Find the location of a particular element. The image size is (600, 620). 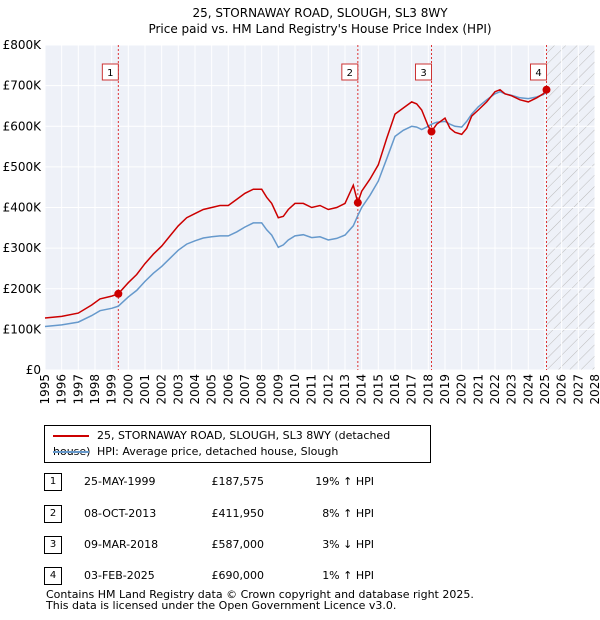

x-tick-label: 2001 is located at coordinates (145, 389).